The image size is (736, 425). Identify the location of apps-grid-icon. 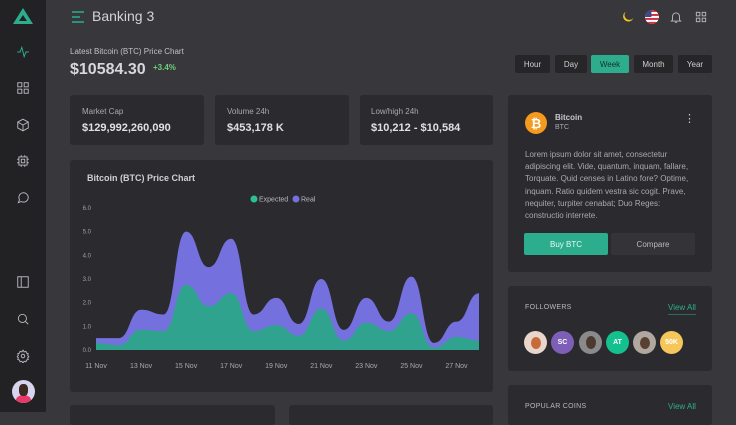
(701, 17).